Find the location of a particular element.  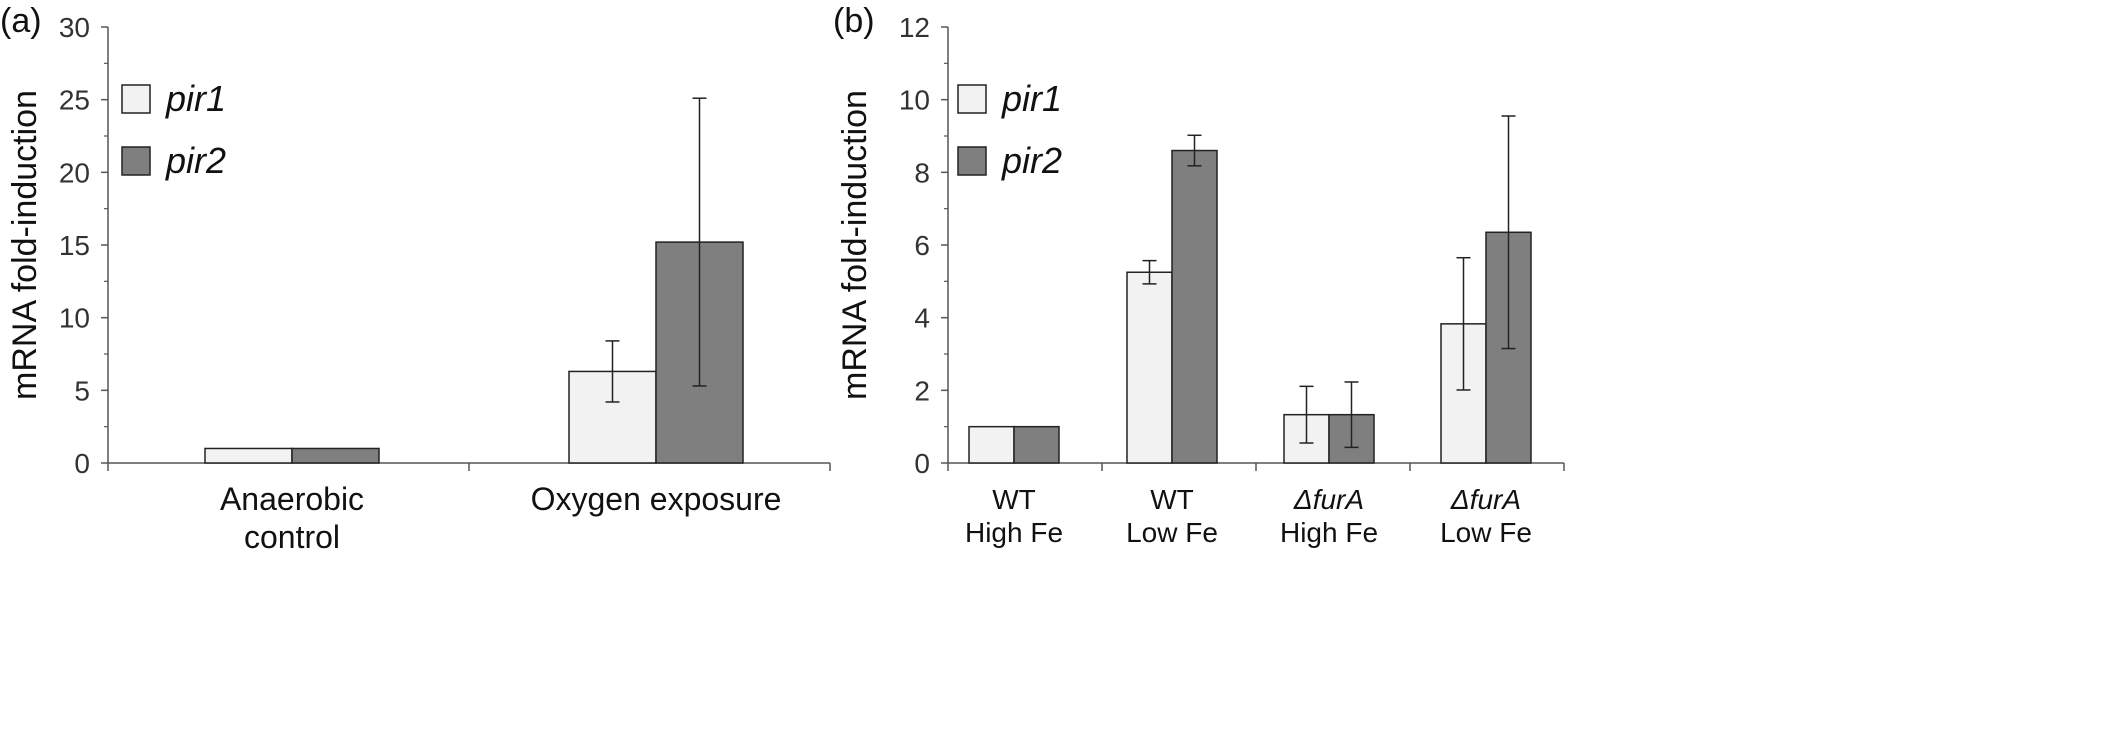

y-tick-label: 20 is located at coordinates (74, 172).